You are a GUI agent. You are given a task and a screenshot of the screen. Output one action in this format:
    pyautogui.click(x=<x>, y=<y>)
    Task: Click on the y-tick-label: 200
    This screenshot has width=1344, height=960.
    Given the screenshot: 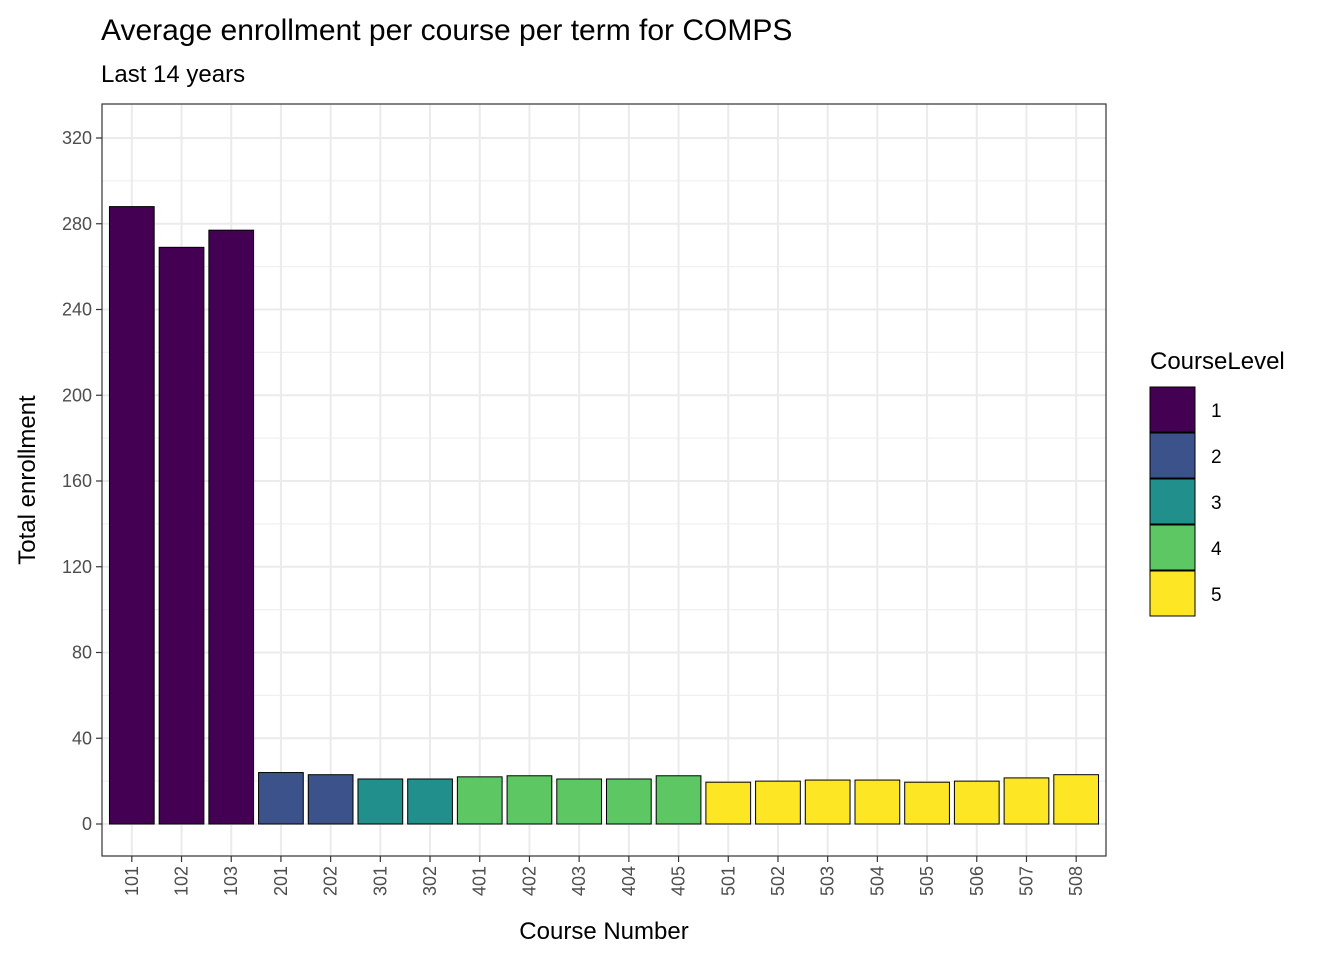 What is the action you would take?
    pyautogui.click(x=77, y=395)
    